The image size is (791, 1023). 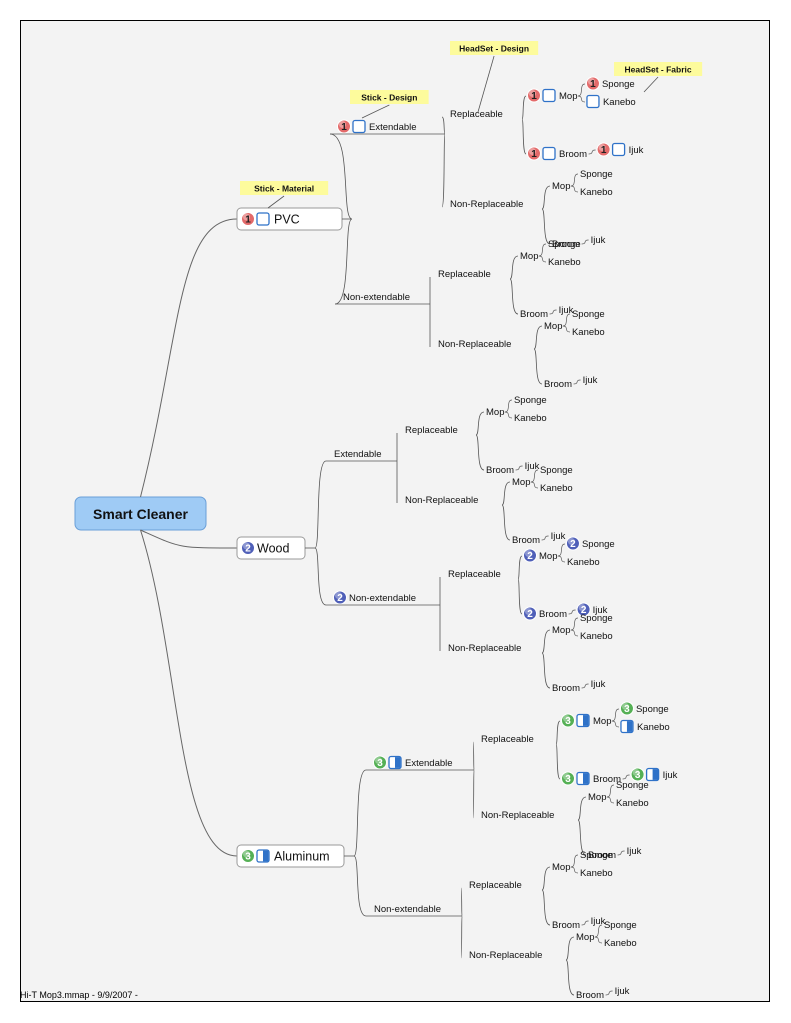 I want to click on branch-aluminum: 3 Aluminum, so click(x=290, y=856).